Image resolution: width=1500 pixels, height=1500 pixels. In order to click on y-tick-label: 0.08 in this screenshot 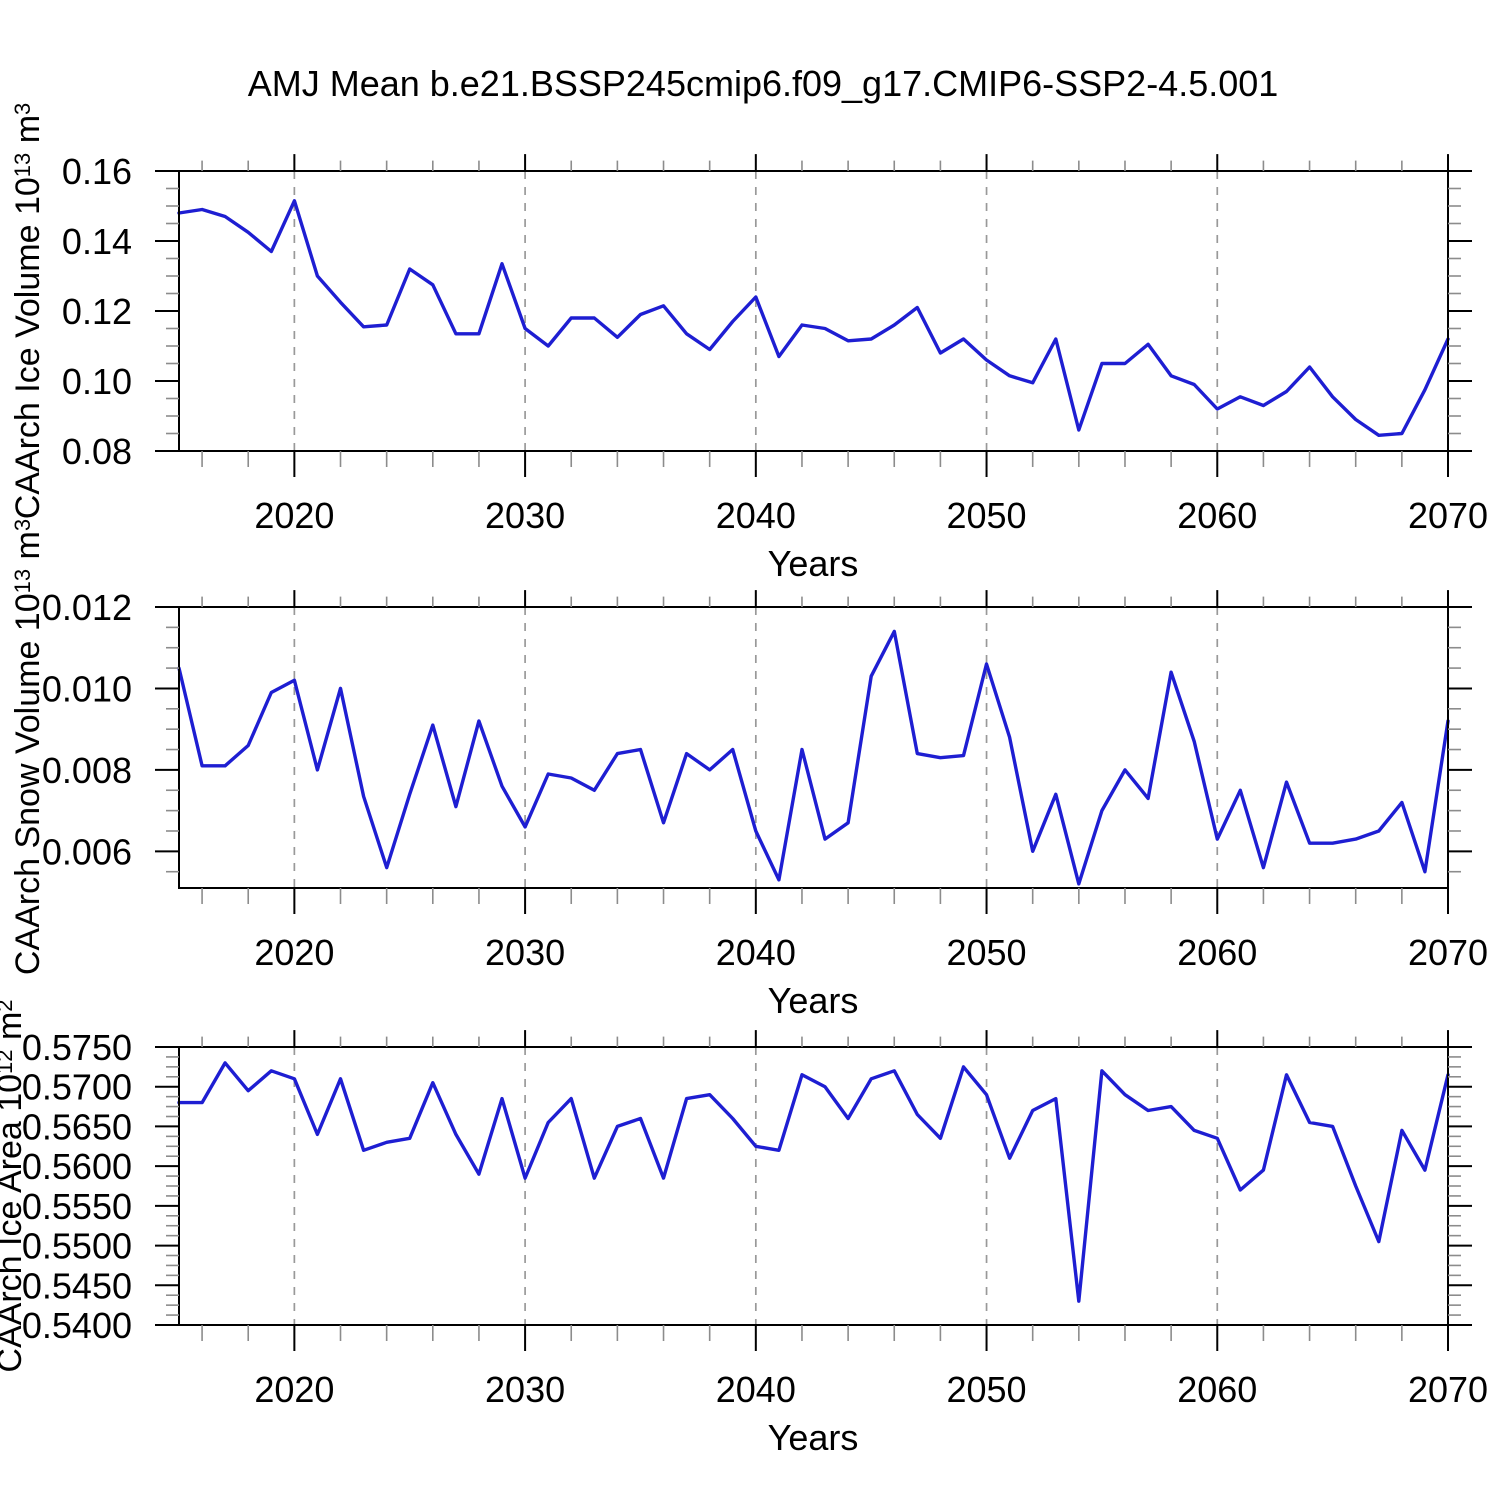, I will do `click(97, 451)`.